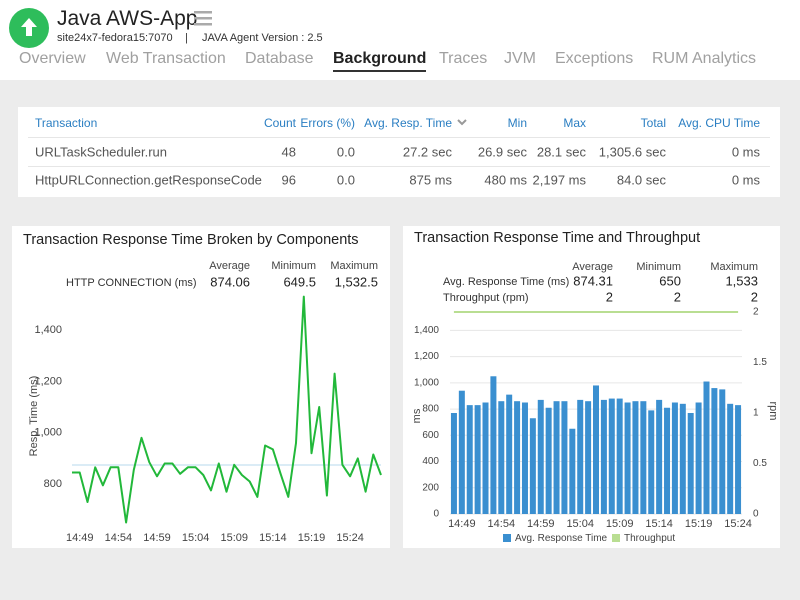 This screenshot has width=800, height=600. Describe the element at coordinates (699, 524) in the screenshot. I see `x-tick-label: 15:19` at that location.